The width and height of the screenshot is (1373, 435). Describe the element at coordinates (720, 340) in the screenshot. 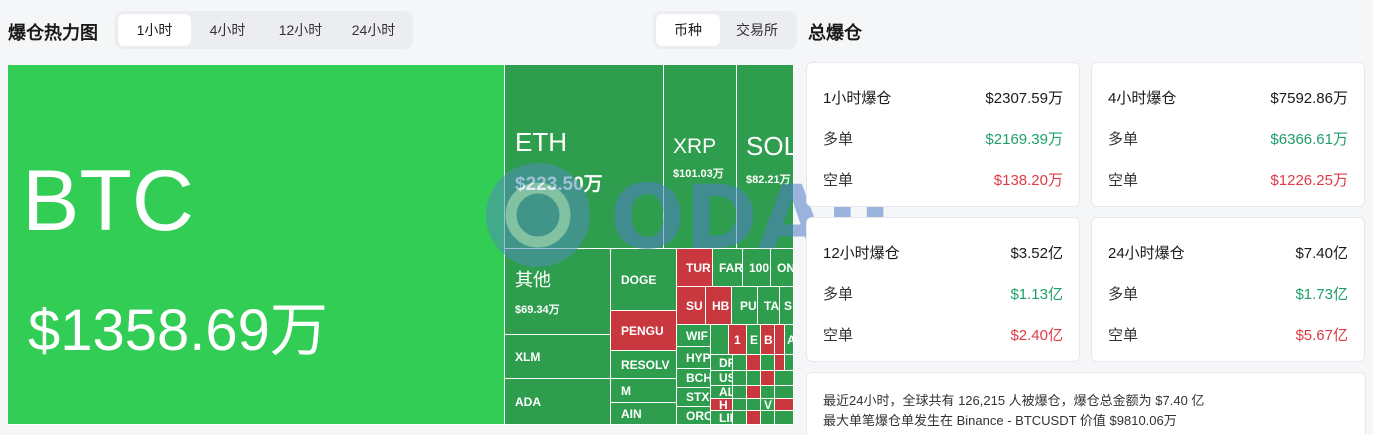

I see `tile-unlabeled` at that location.